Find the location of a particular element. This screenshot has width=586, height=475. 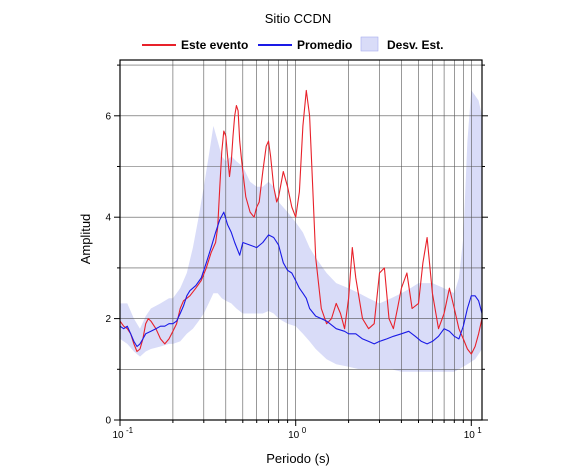

chart-title: Sitio CCDN is located at coordinates (298, 18).